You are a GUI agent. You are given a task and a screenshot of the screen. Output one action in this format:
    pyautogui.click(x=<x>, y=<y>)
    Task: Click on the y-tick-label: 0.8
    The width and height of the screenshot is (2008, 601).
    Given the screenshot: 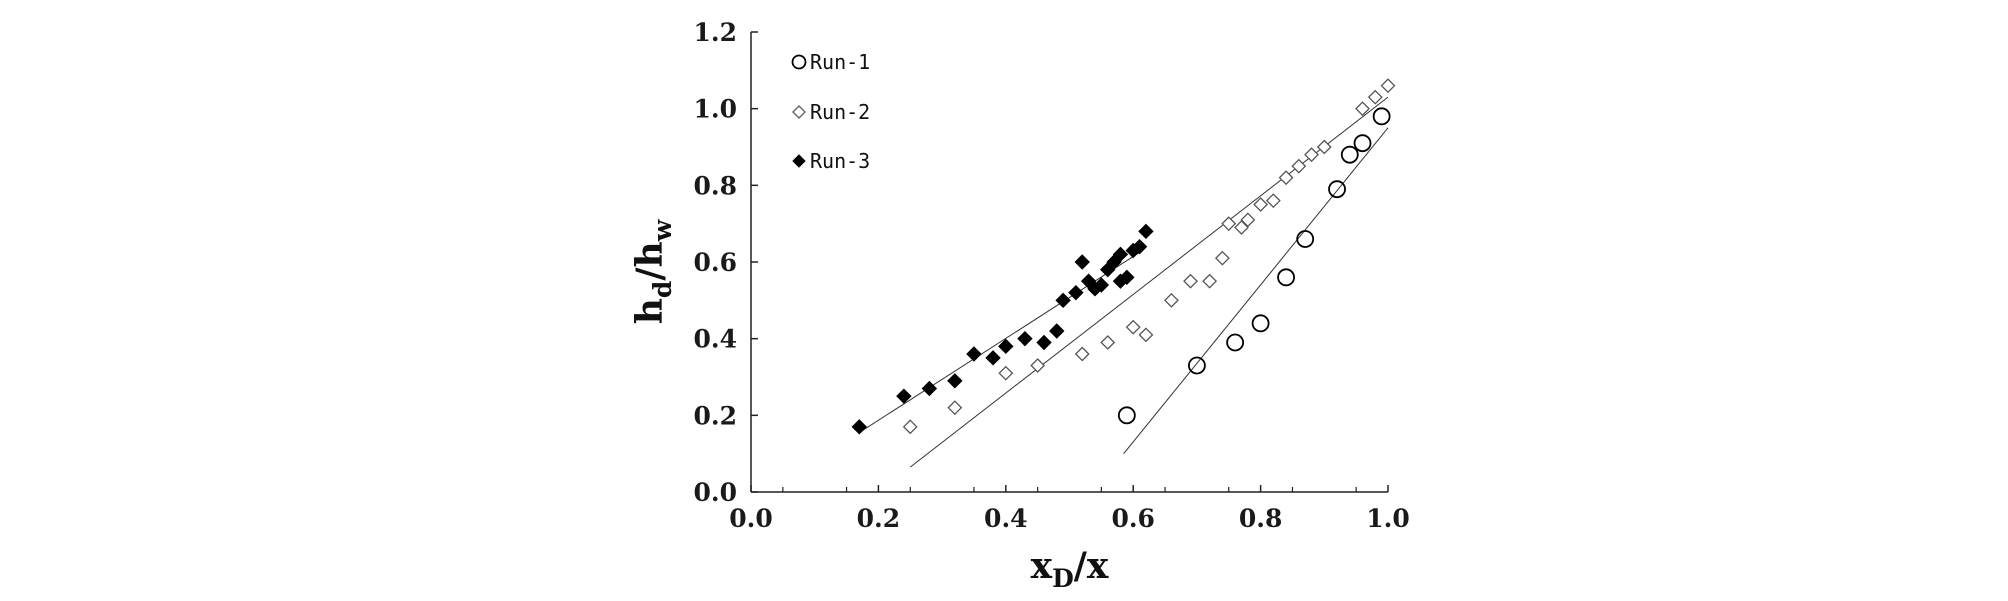 What is the action you would take?
    pyautogui.click(x=716, y=185)
    